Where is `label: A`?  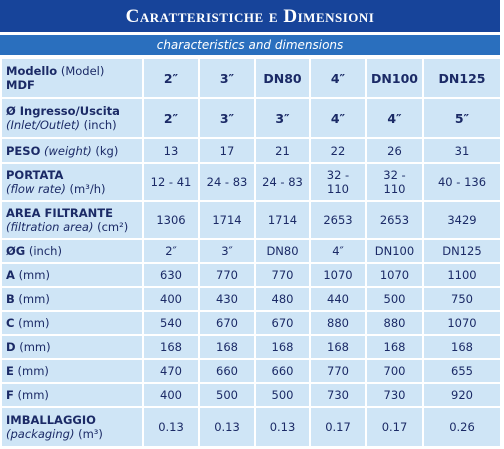 label: A is located at coordinates (10, 275).